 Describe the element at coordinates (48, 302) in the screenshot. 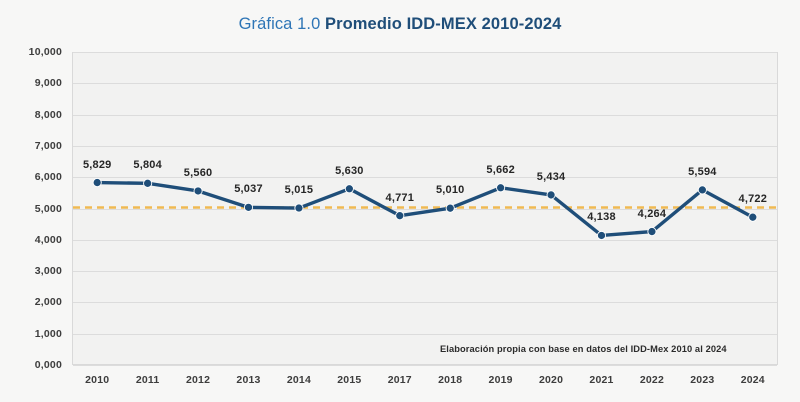

I see `y-axis-tick-label: 2,000` at that location.